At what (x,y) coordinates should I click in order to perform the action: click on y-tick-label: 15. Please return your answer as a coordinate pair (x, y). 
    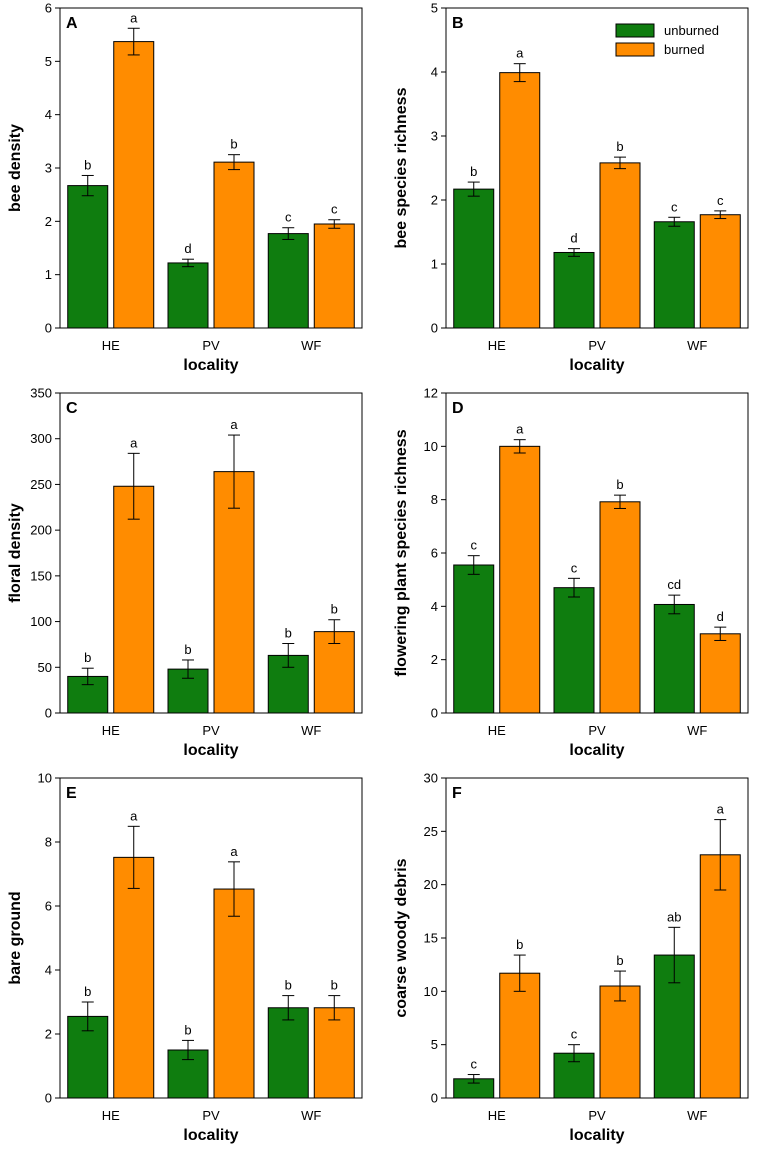
    Looking at the image, I should click on (431, 938).